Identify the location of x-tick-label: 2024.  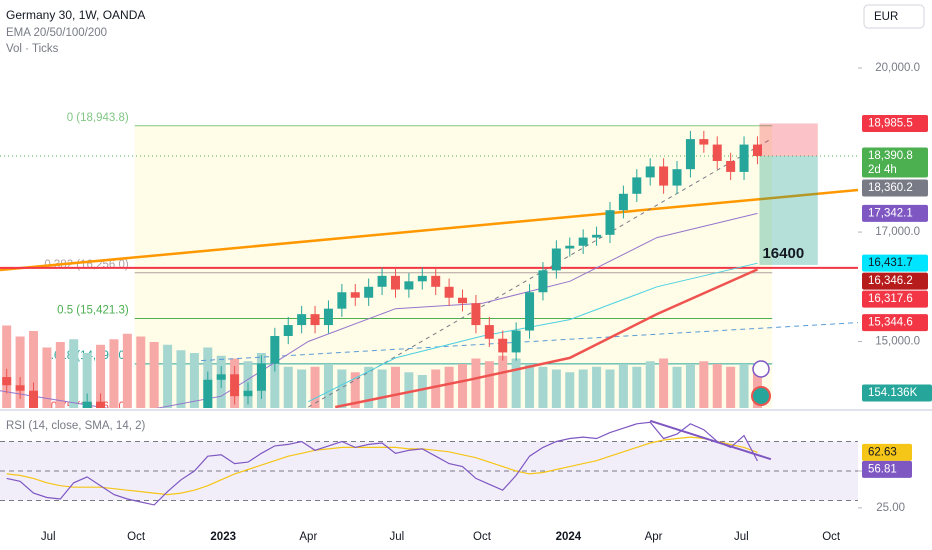
(569, 537).